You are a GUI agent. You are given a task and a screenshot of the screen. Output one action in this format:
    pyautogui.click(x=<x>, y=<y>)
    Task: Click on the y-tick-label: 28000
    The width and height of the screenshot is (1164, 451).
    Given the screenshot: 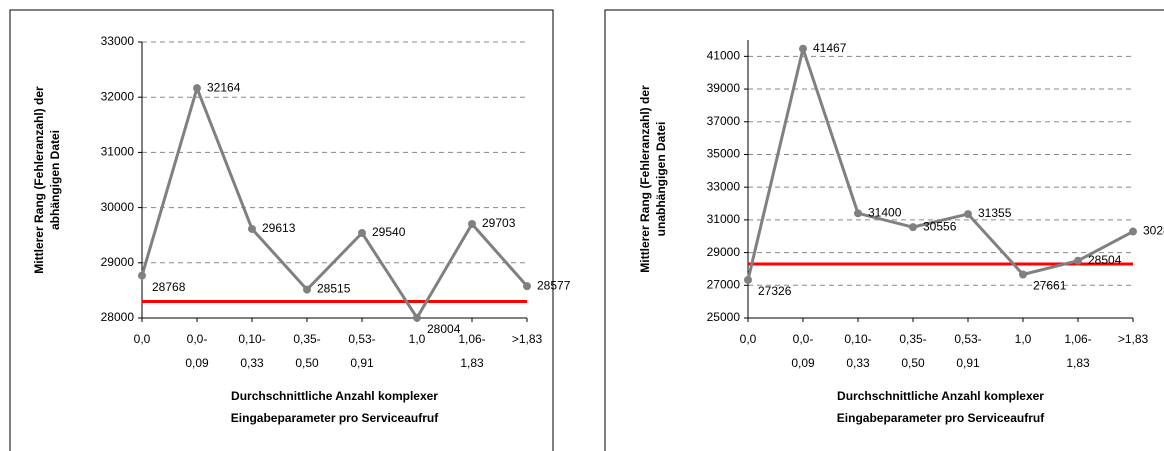 What is the action you would take?
    pyautogui.click(x=118, y=317)
    